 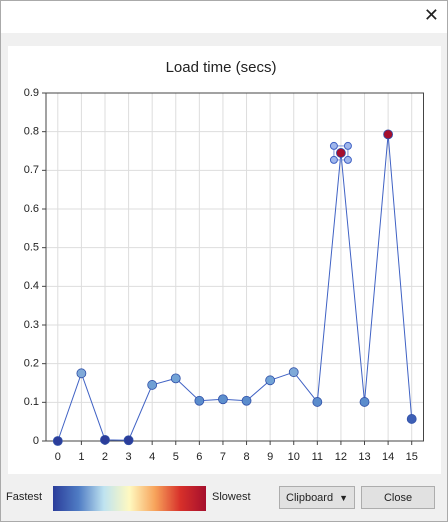 I want to click on dropdown-arrow: ▼, so click(x=343, y=498).